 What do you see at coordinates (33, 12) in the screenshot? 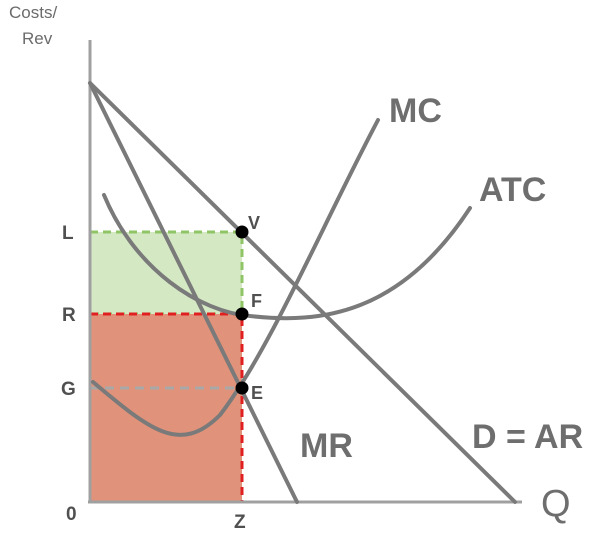
I see `y-axis-label-line1: Costs/` at bounding box center [33, 12].